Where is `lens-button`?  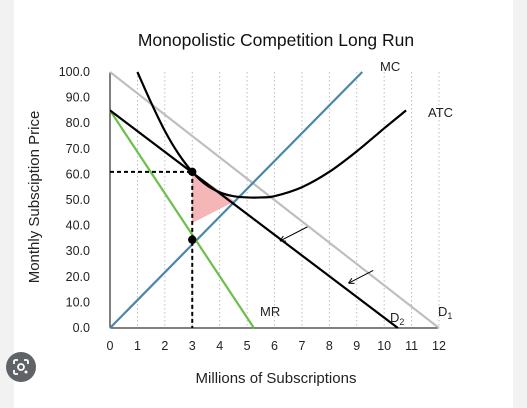
lens-button is located at coordinates (21, 367).